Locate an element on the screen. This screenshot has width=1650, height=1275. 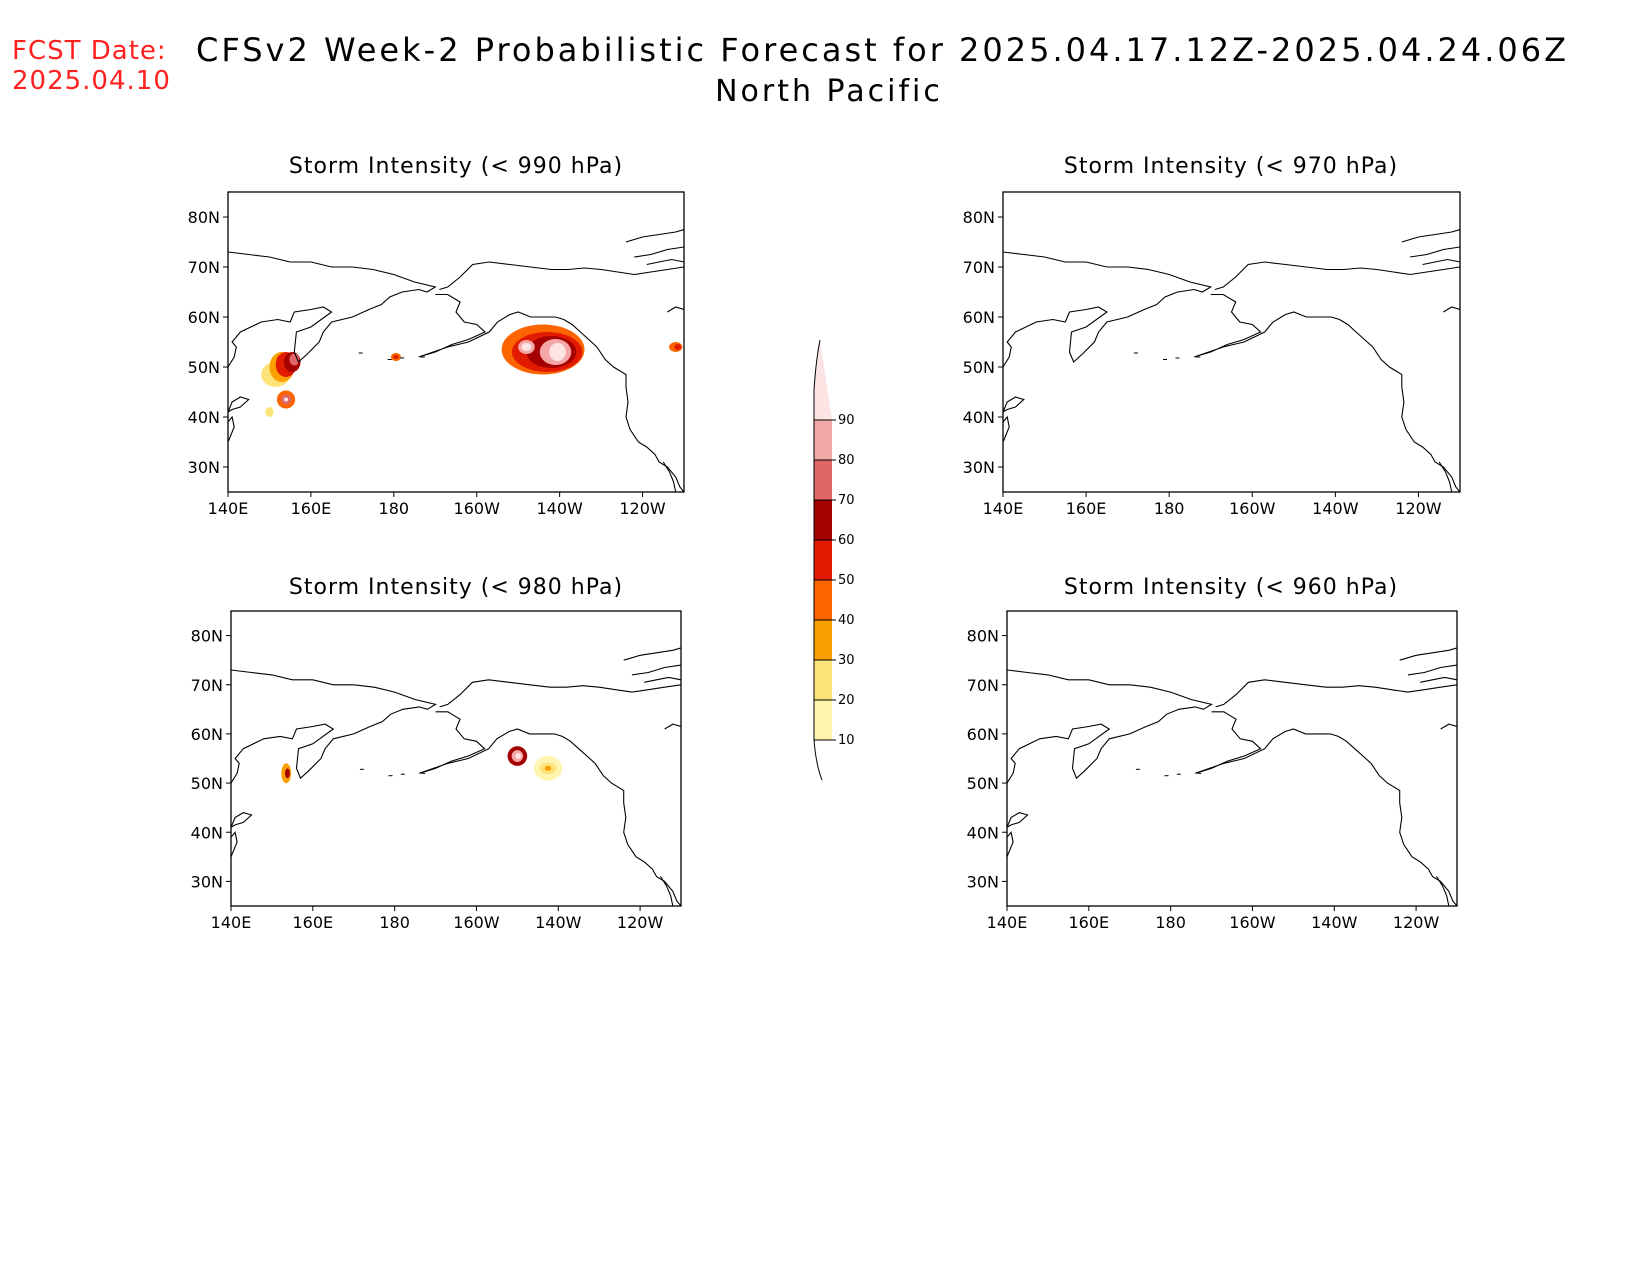
fcst-date-caption: FCST Date: is located at coordinates (89, 51).